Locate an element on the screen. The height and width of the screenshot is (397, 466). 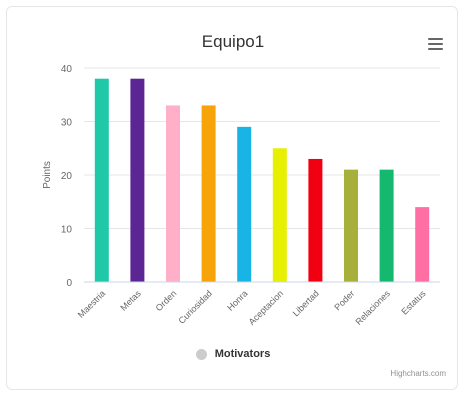
x-tick-label: Metas is located at coordinates (130, 300).